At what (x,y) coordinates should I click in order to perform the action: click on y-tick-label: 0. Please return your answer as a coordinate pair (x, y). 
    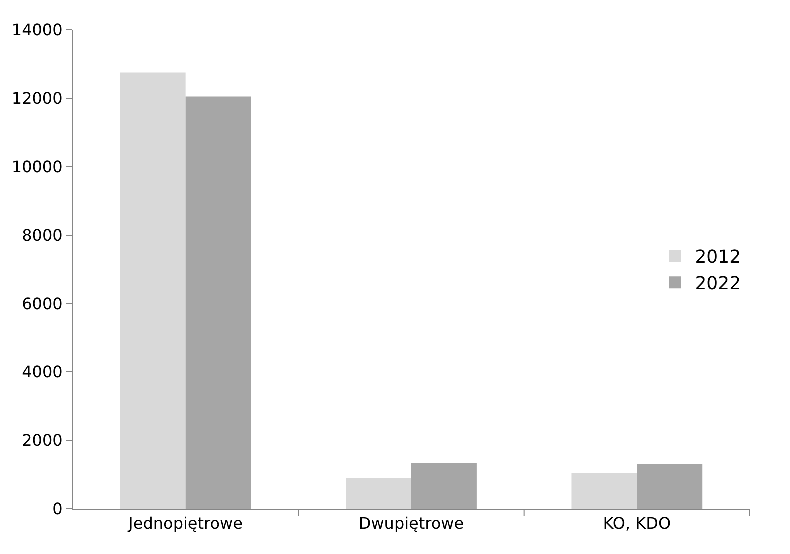
    Looking at the image, I should click on (57, 509).